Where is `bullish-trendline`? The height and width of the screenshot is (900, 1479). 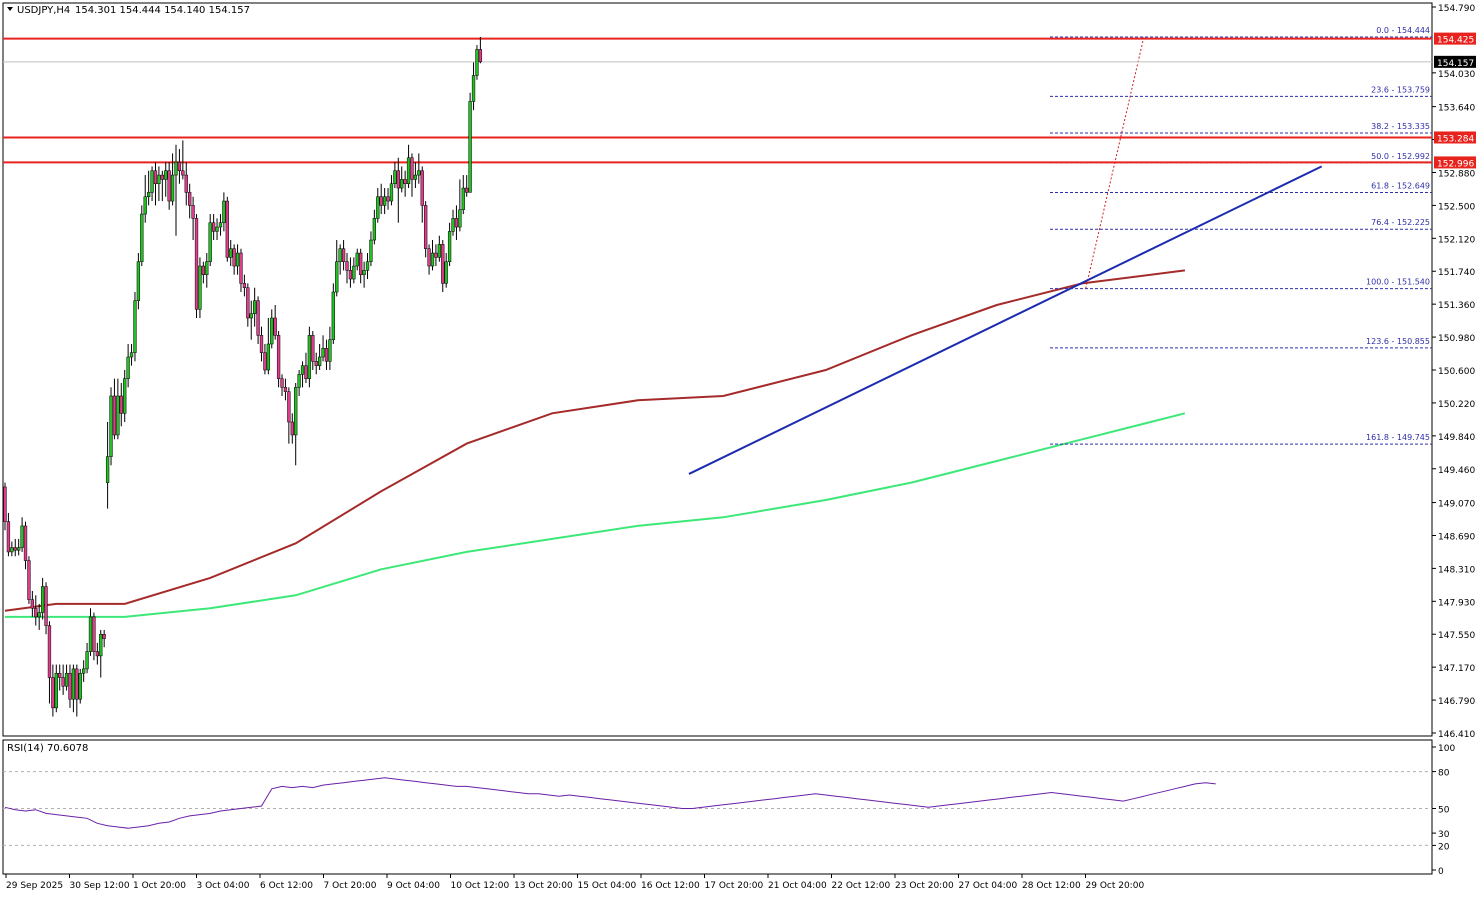 bullish-trendline is located at coordinates (1005, 320).